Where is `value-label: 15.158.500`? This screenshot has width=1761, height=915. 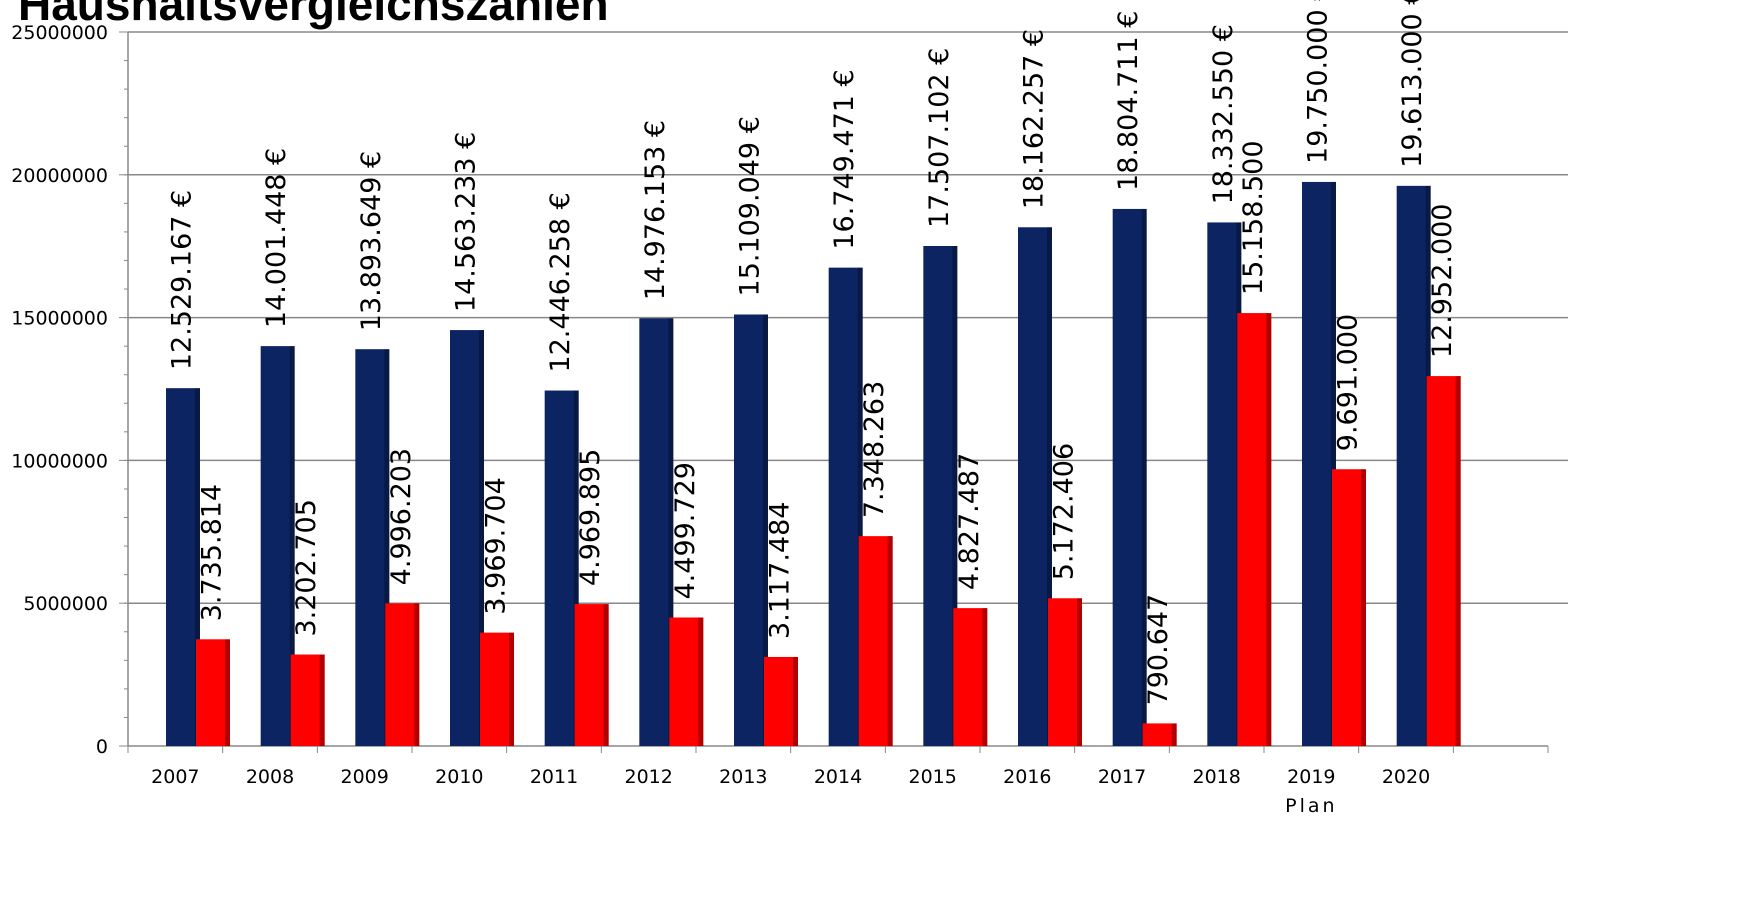
value-label: 15.158.500 is located at coordinates (1253, 217).